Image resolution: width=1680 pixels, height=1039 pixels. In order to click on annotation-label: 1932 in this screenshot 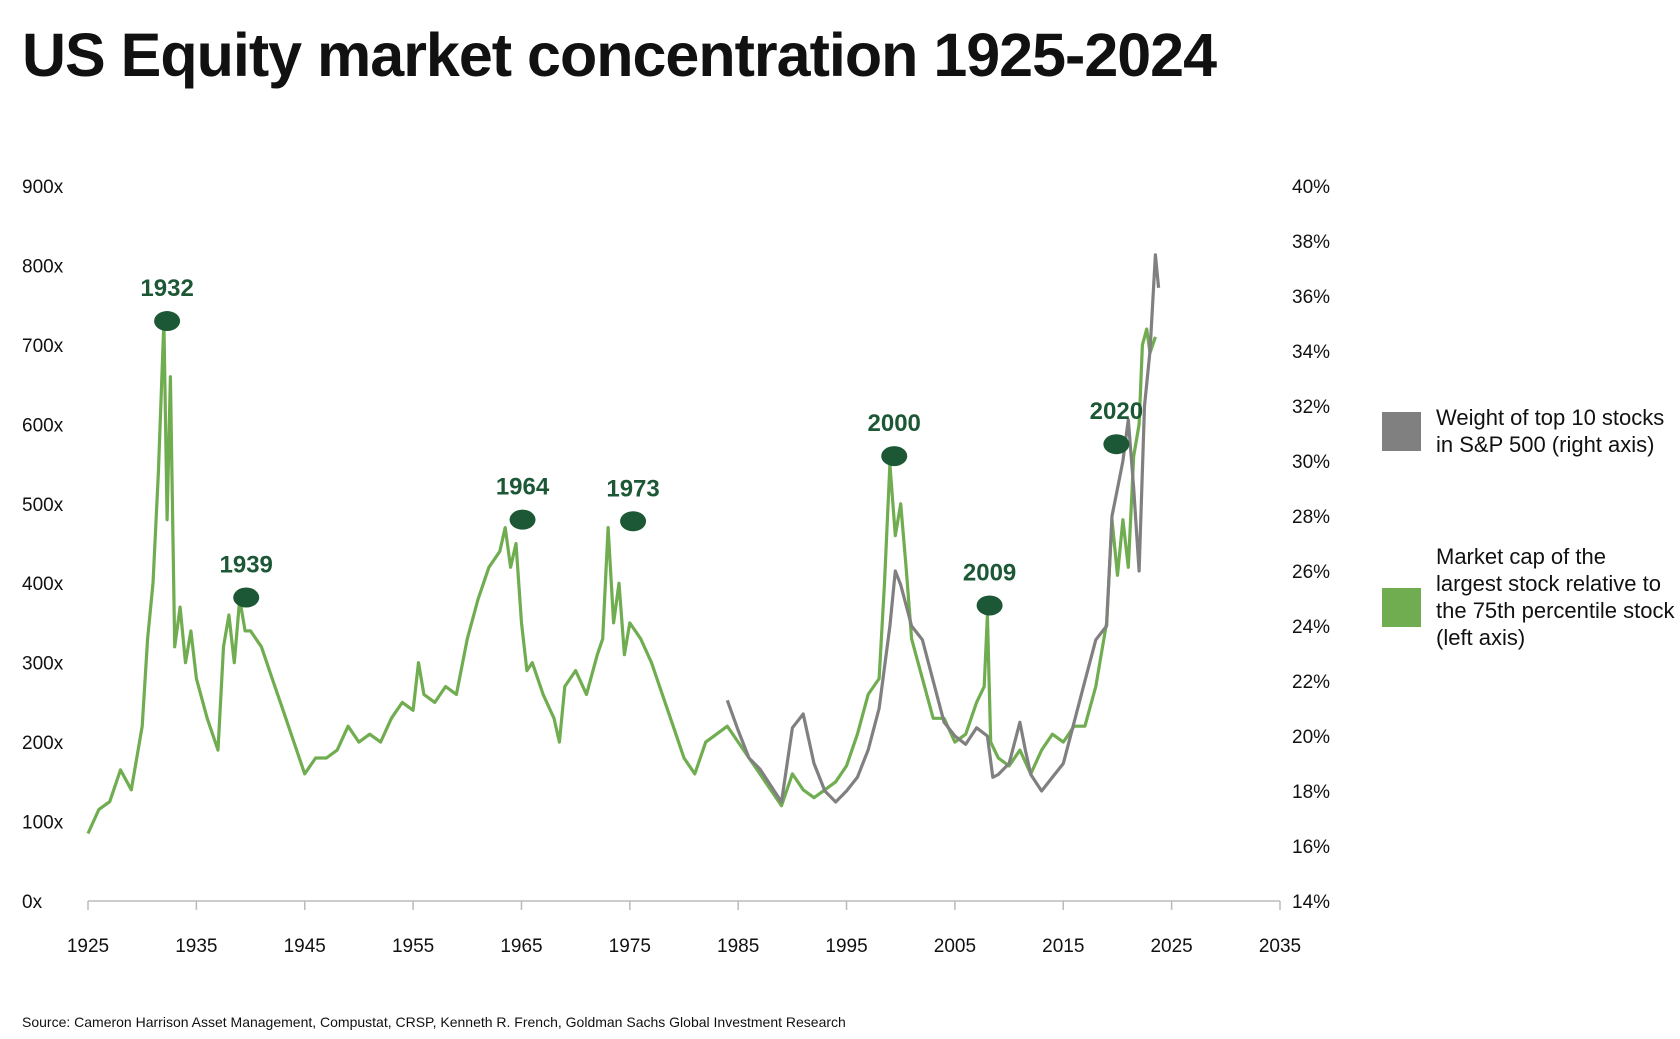, I will do `click(166, 288)`.